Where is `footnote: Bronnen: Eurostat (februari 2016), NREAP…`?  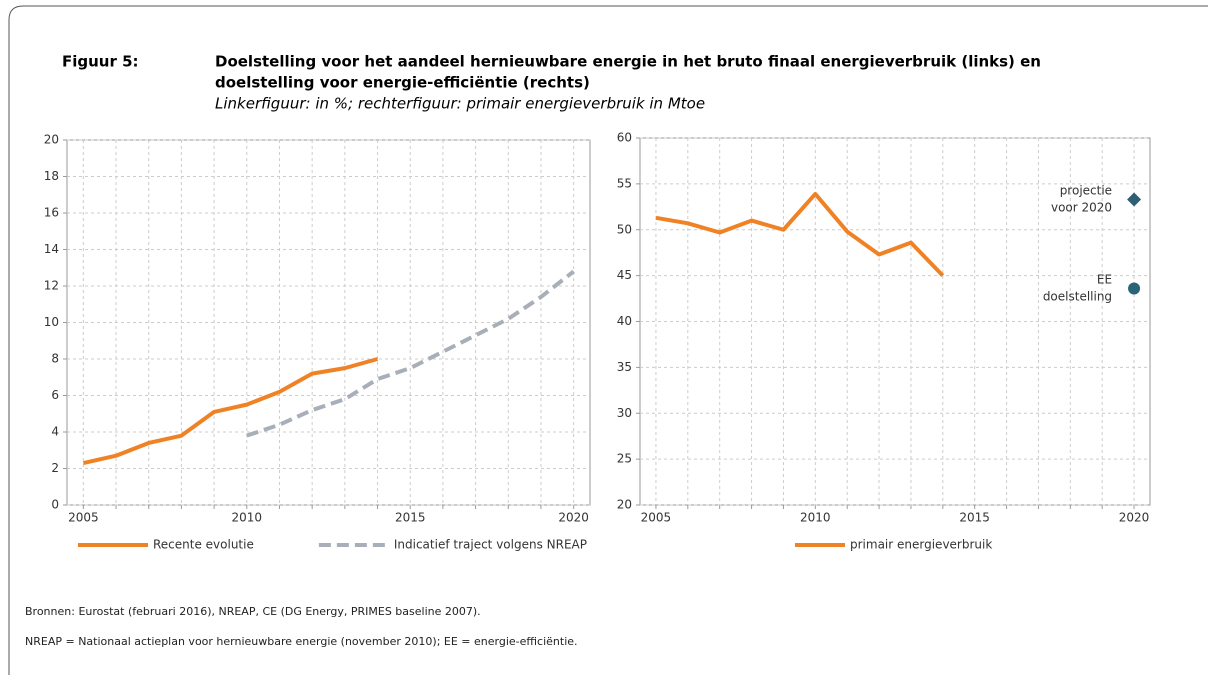
footnote: Bronnen: Eurostat (februari 2016), NREAP… is located at coordinates (253, 611).